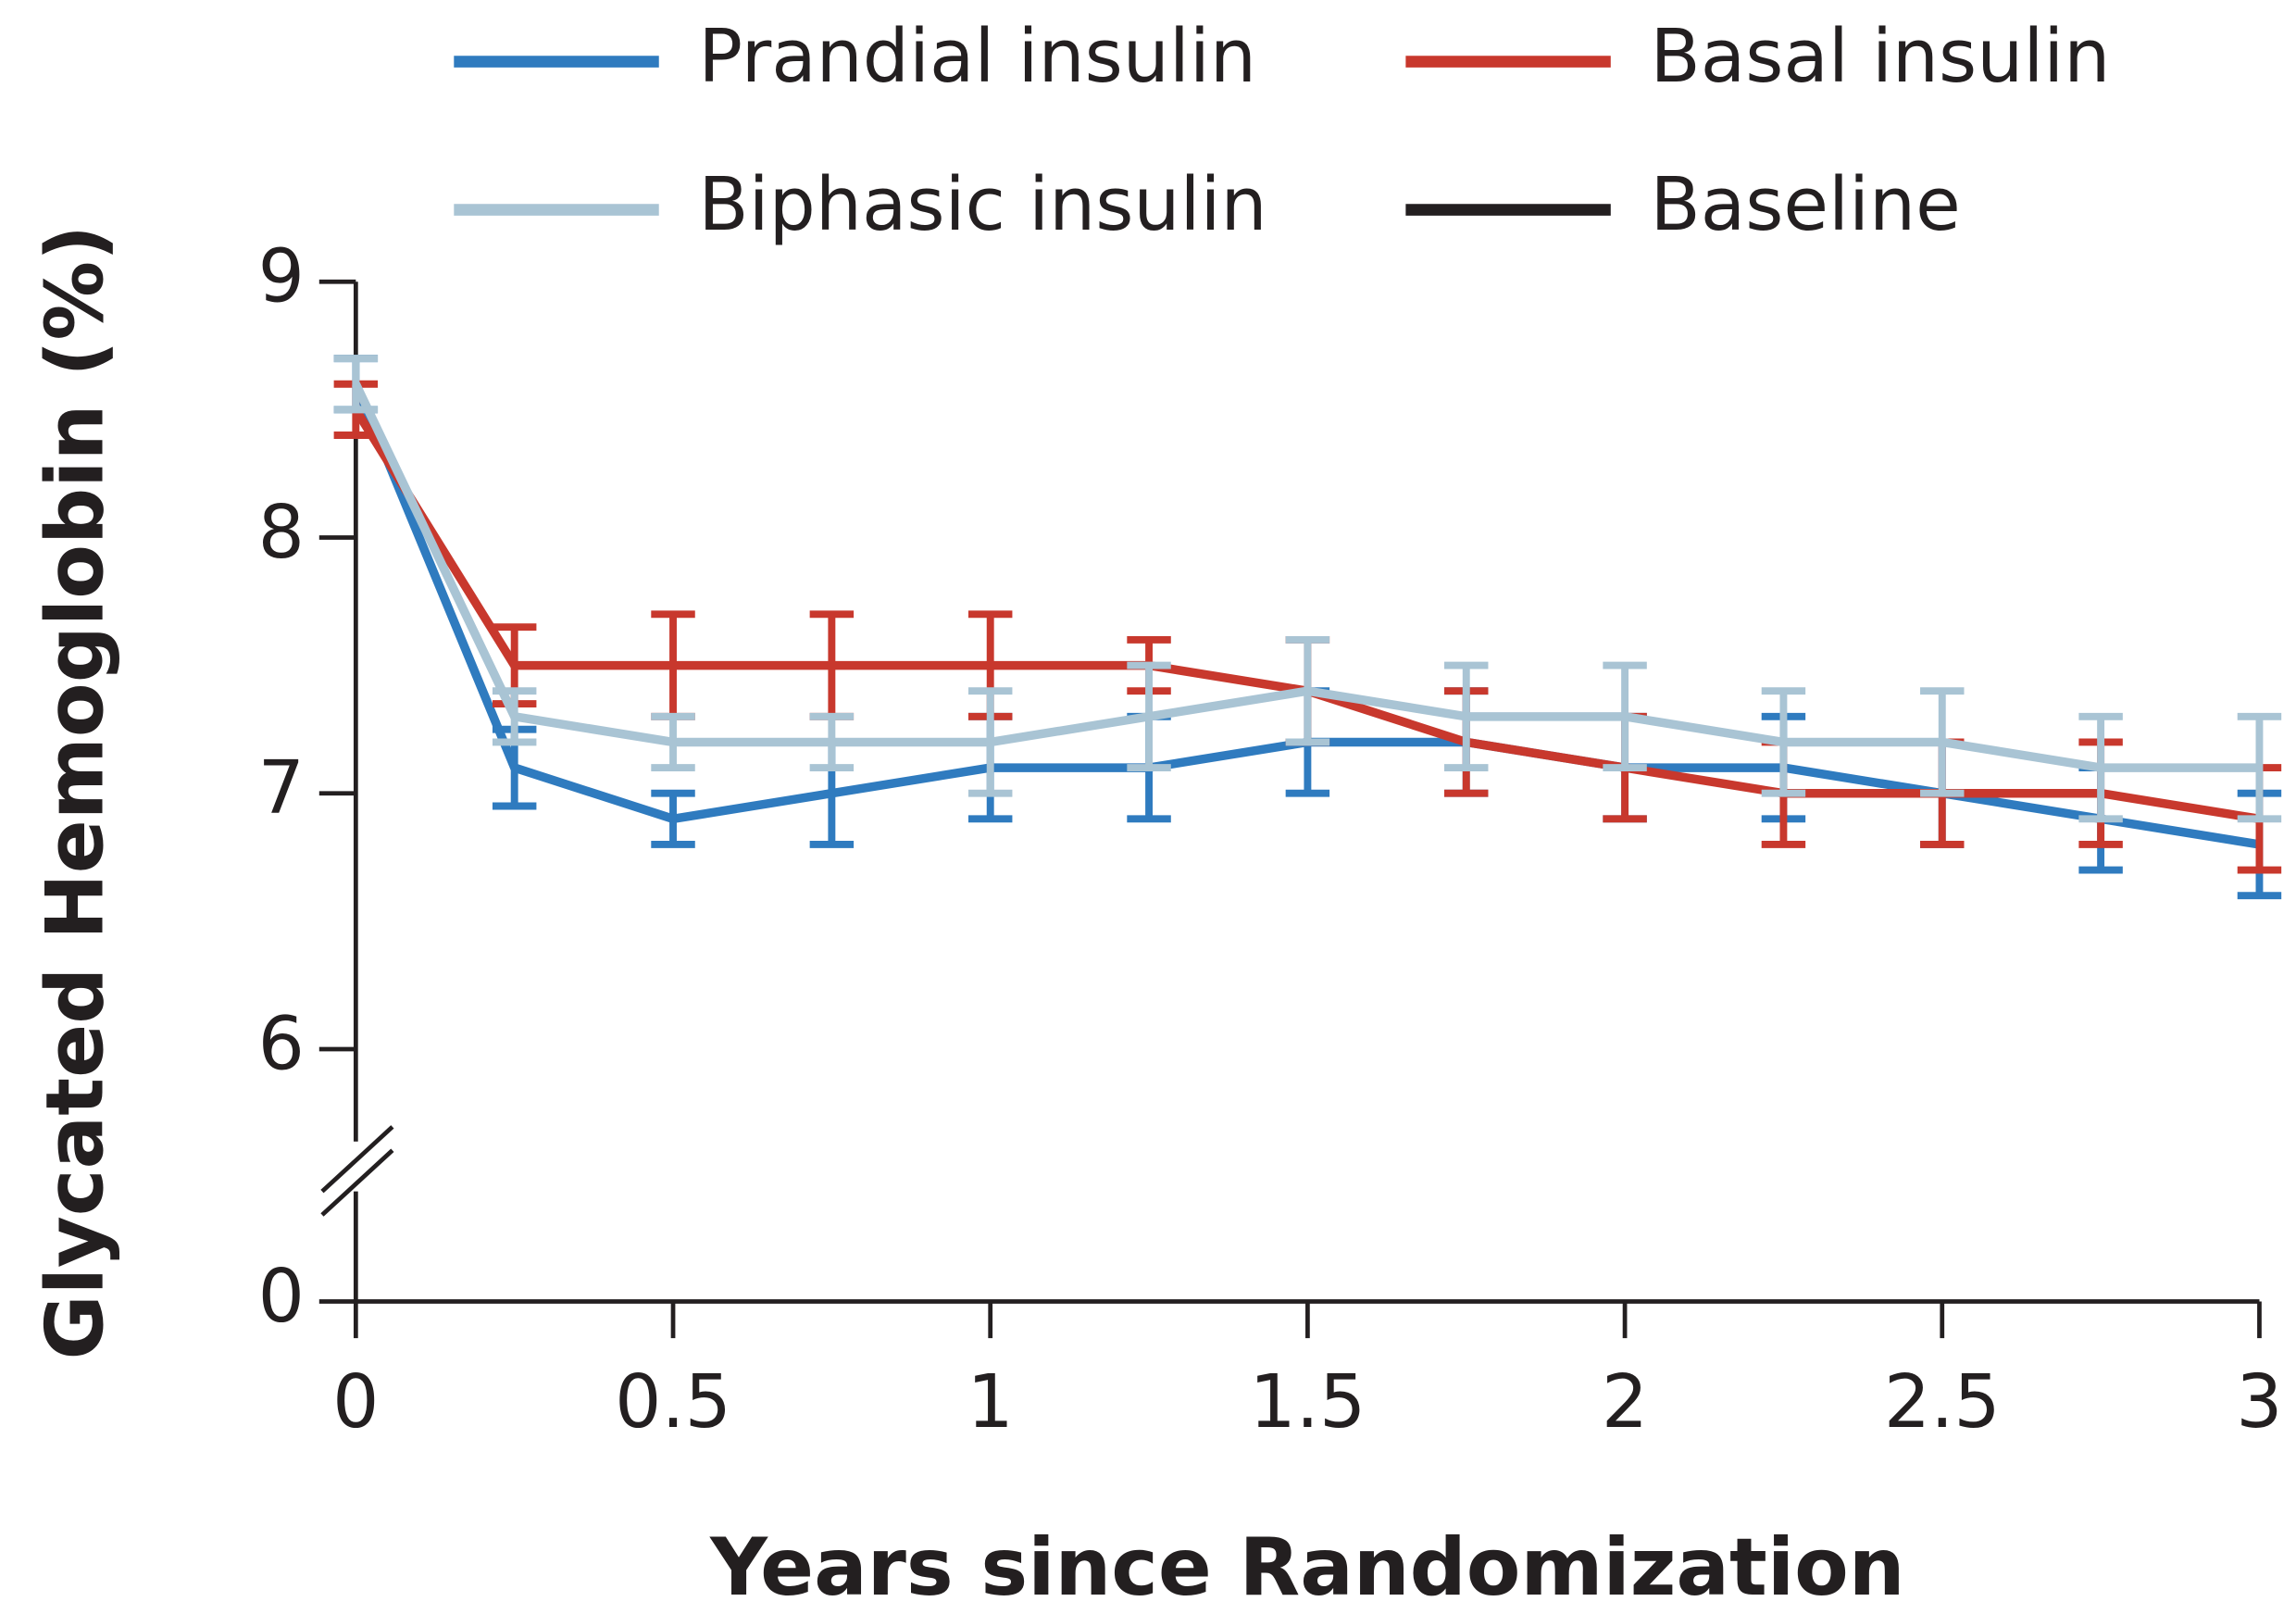 The image size is (2296, 1614). I want to click on x-axis-label: Years since Randomization, so click(1306, 1568).